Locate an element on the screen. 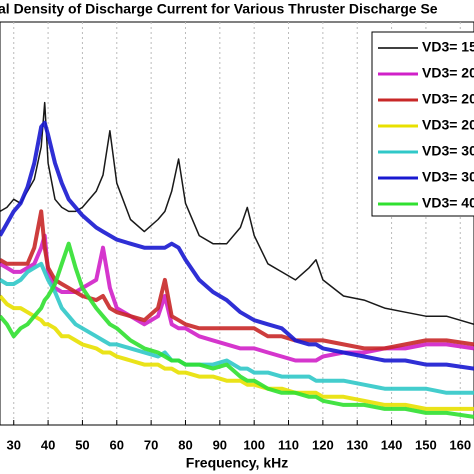 This screenshot has width=474, height=474. x-axis-label: Frequency, kHz is located at coordinates (237, 463).